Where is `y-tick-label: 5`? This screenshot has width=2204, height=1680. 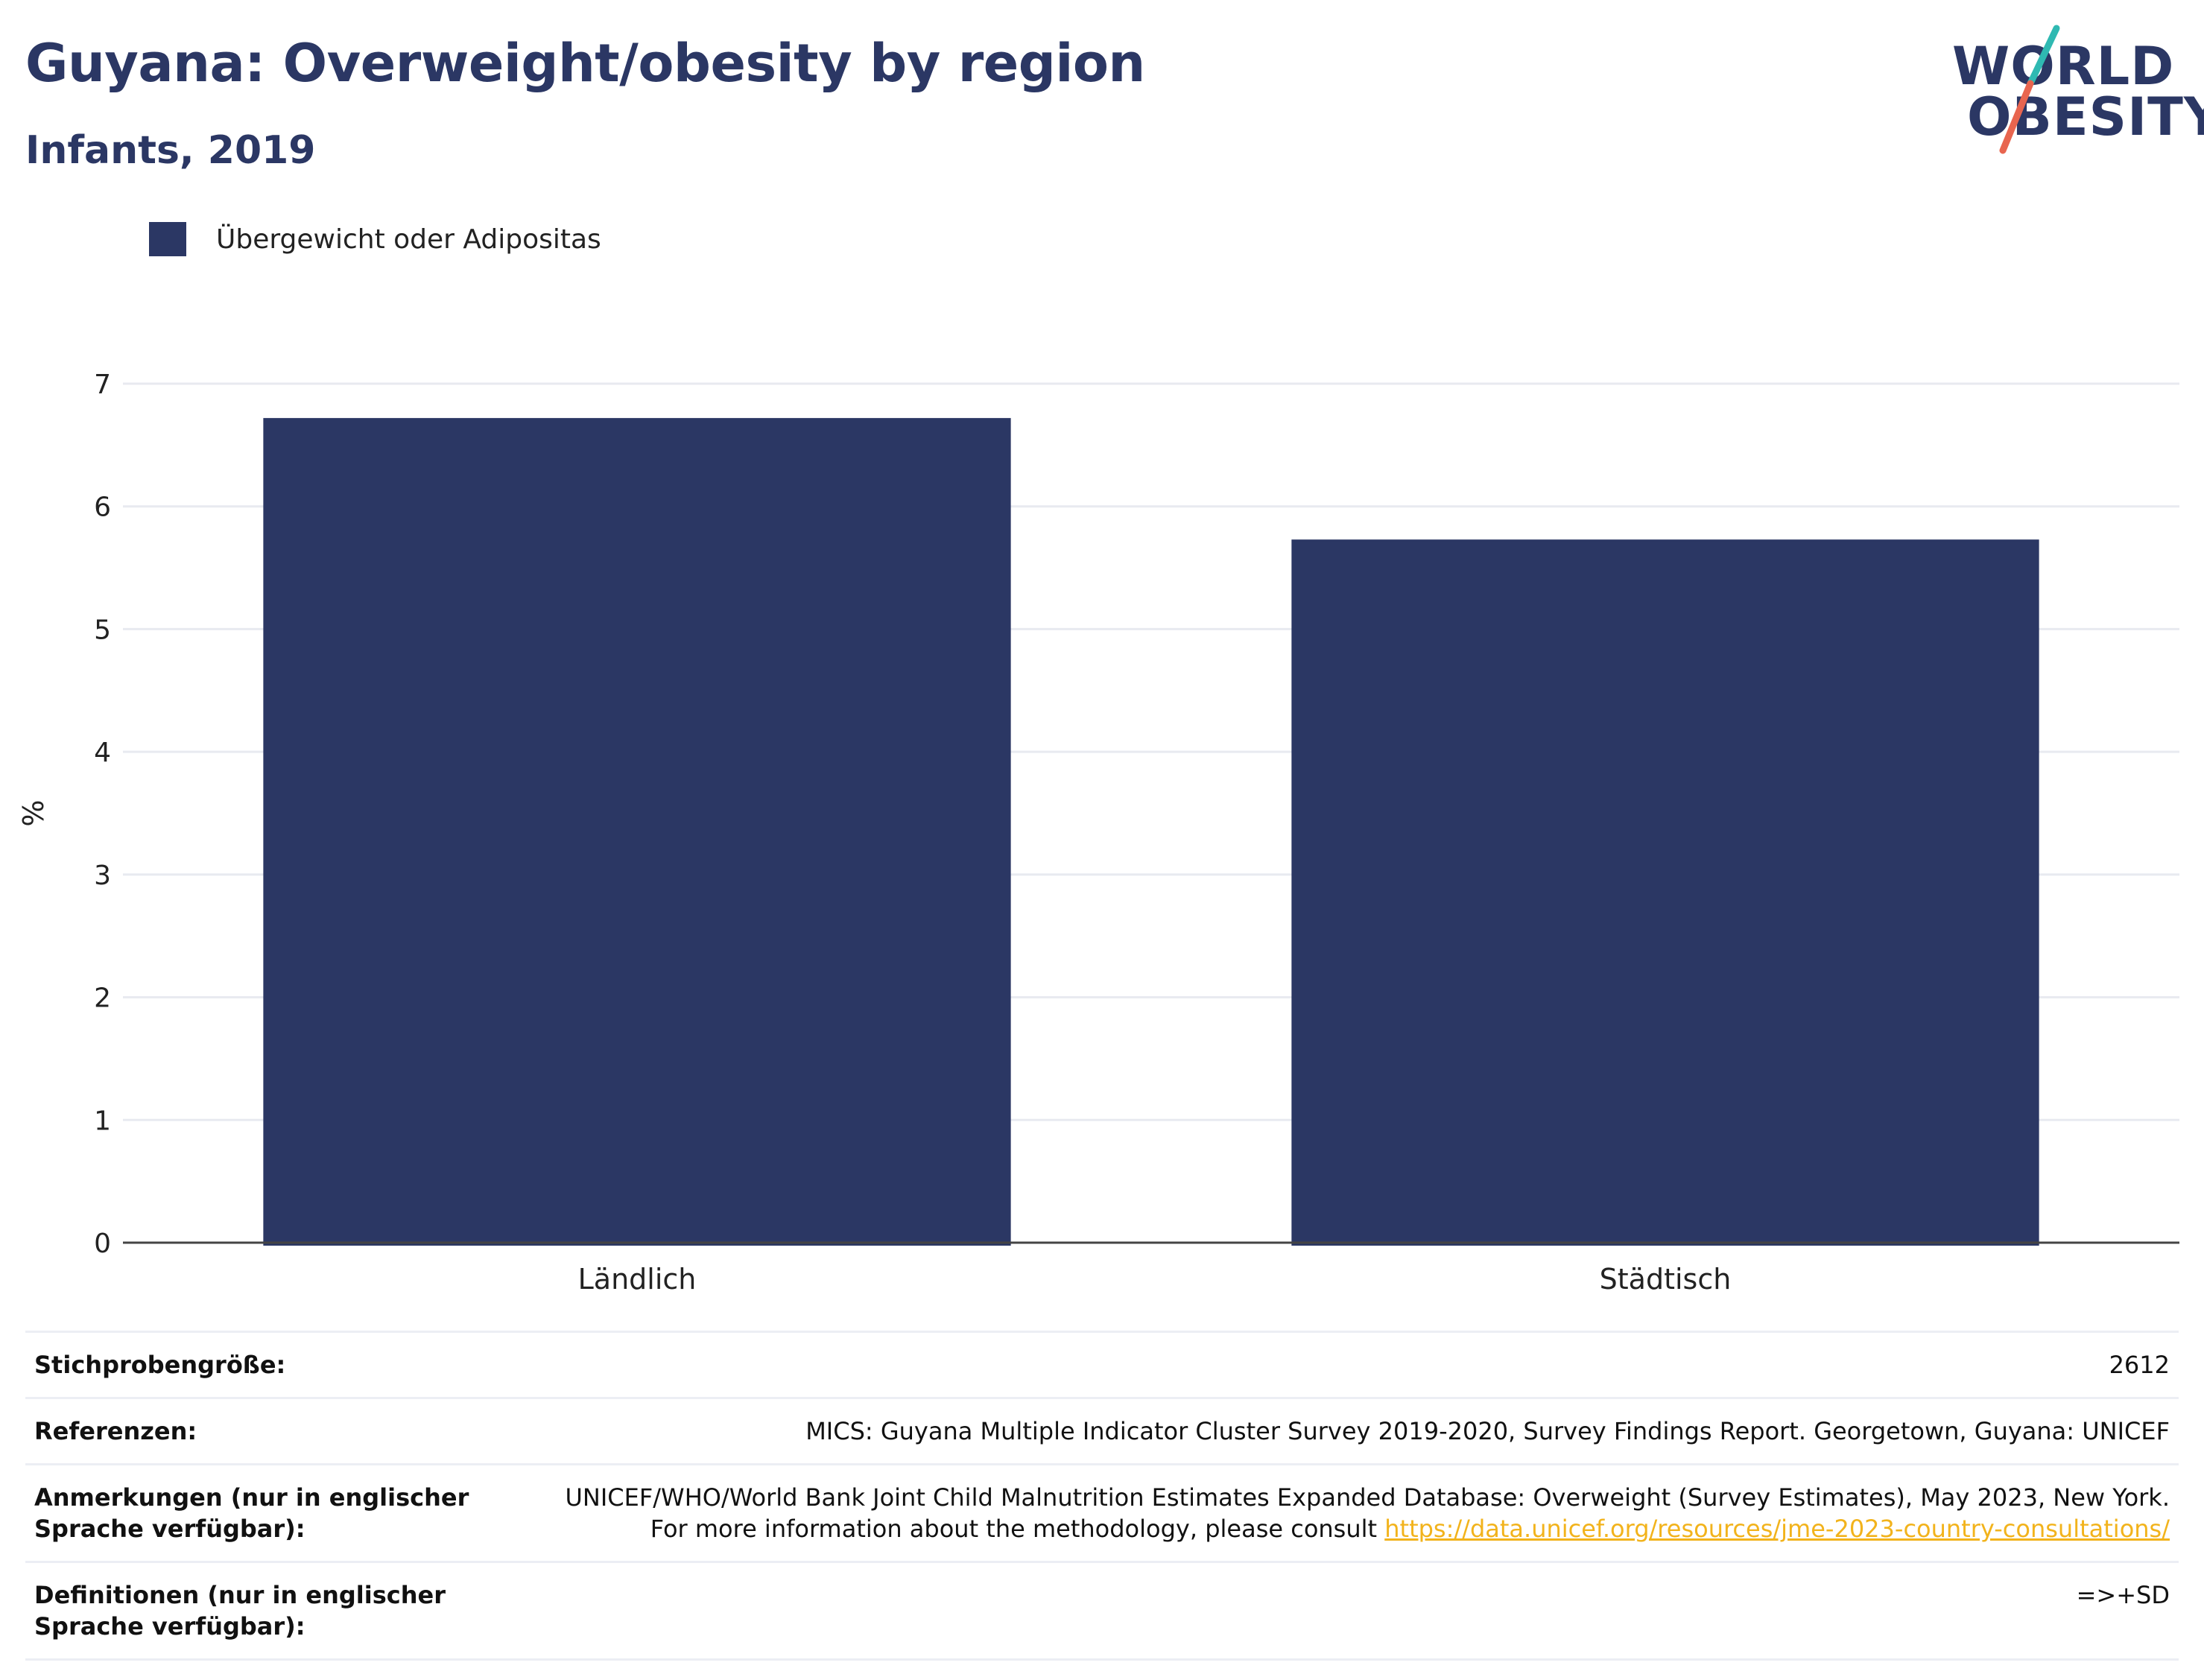 y-tick-label: 5 is located at coordinates (103, 630).